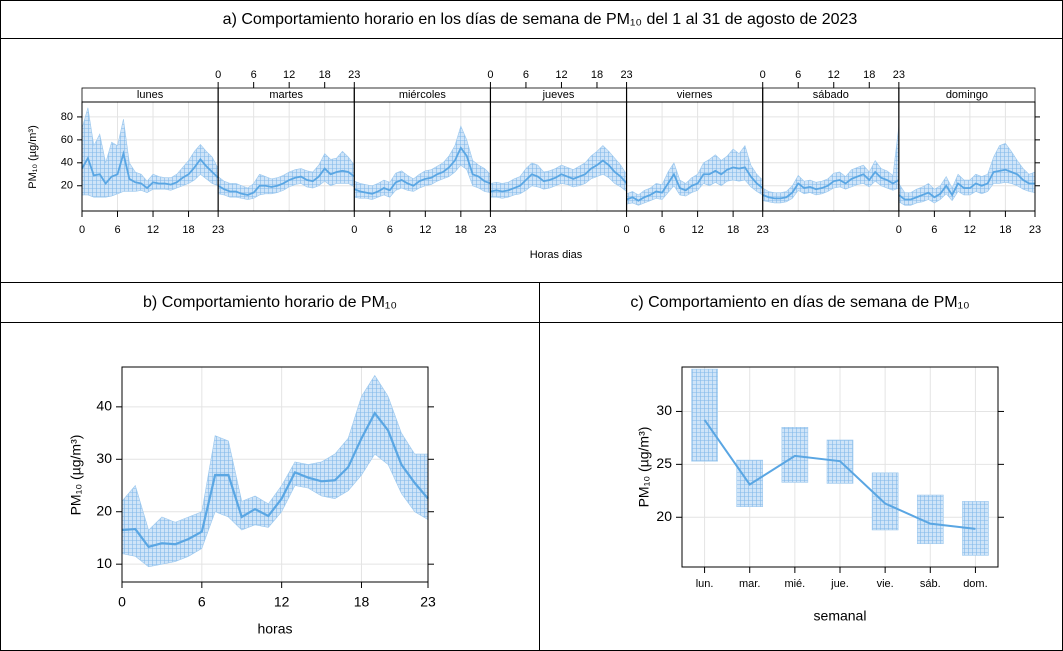 The image size is (1063, 651). I want to click on strip-label: martes, so click(286, 95).